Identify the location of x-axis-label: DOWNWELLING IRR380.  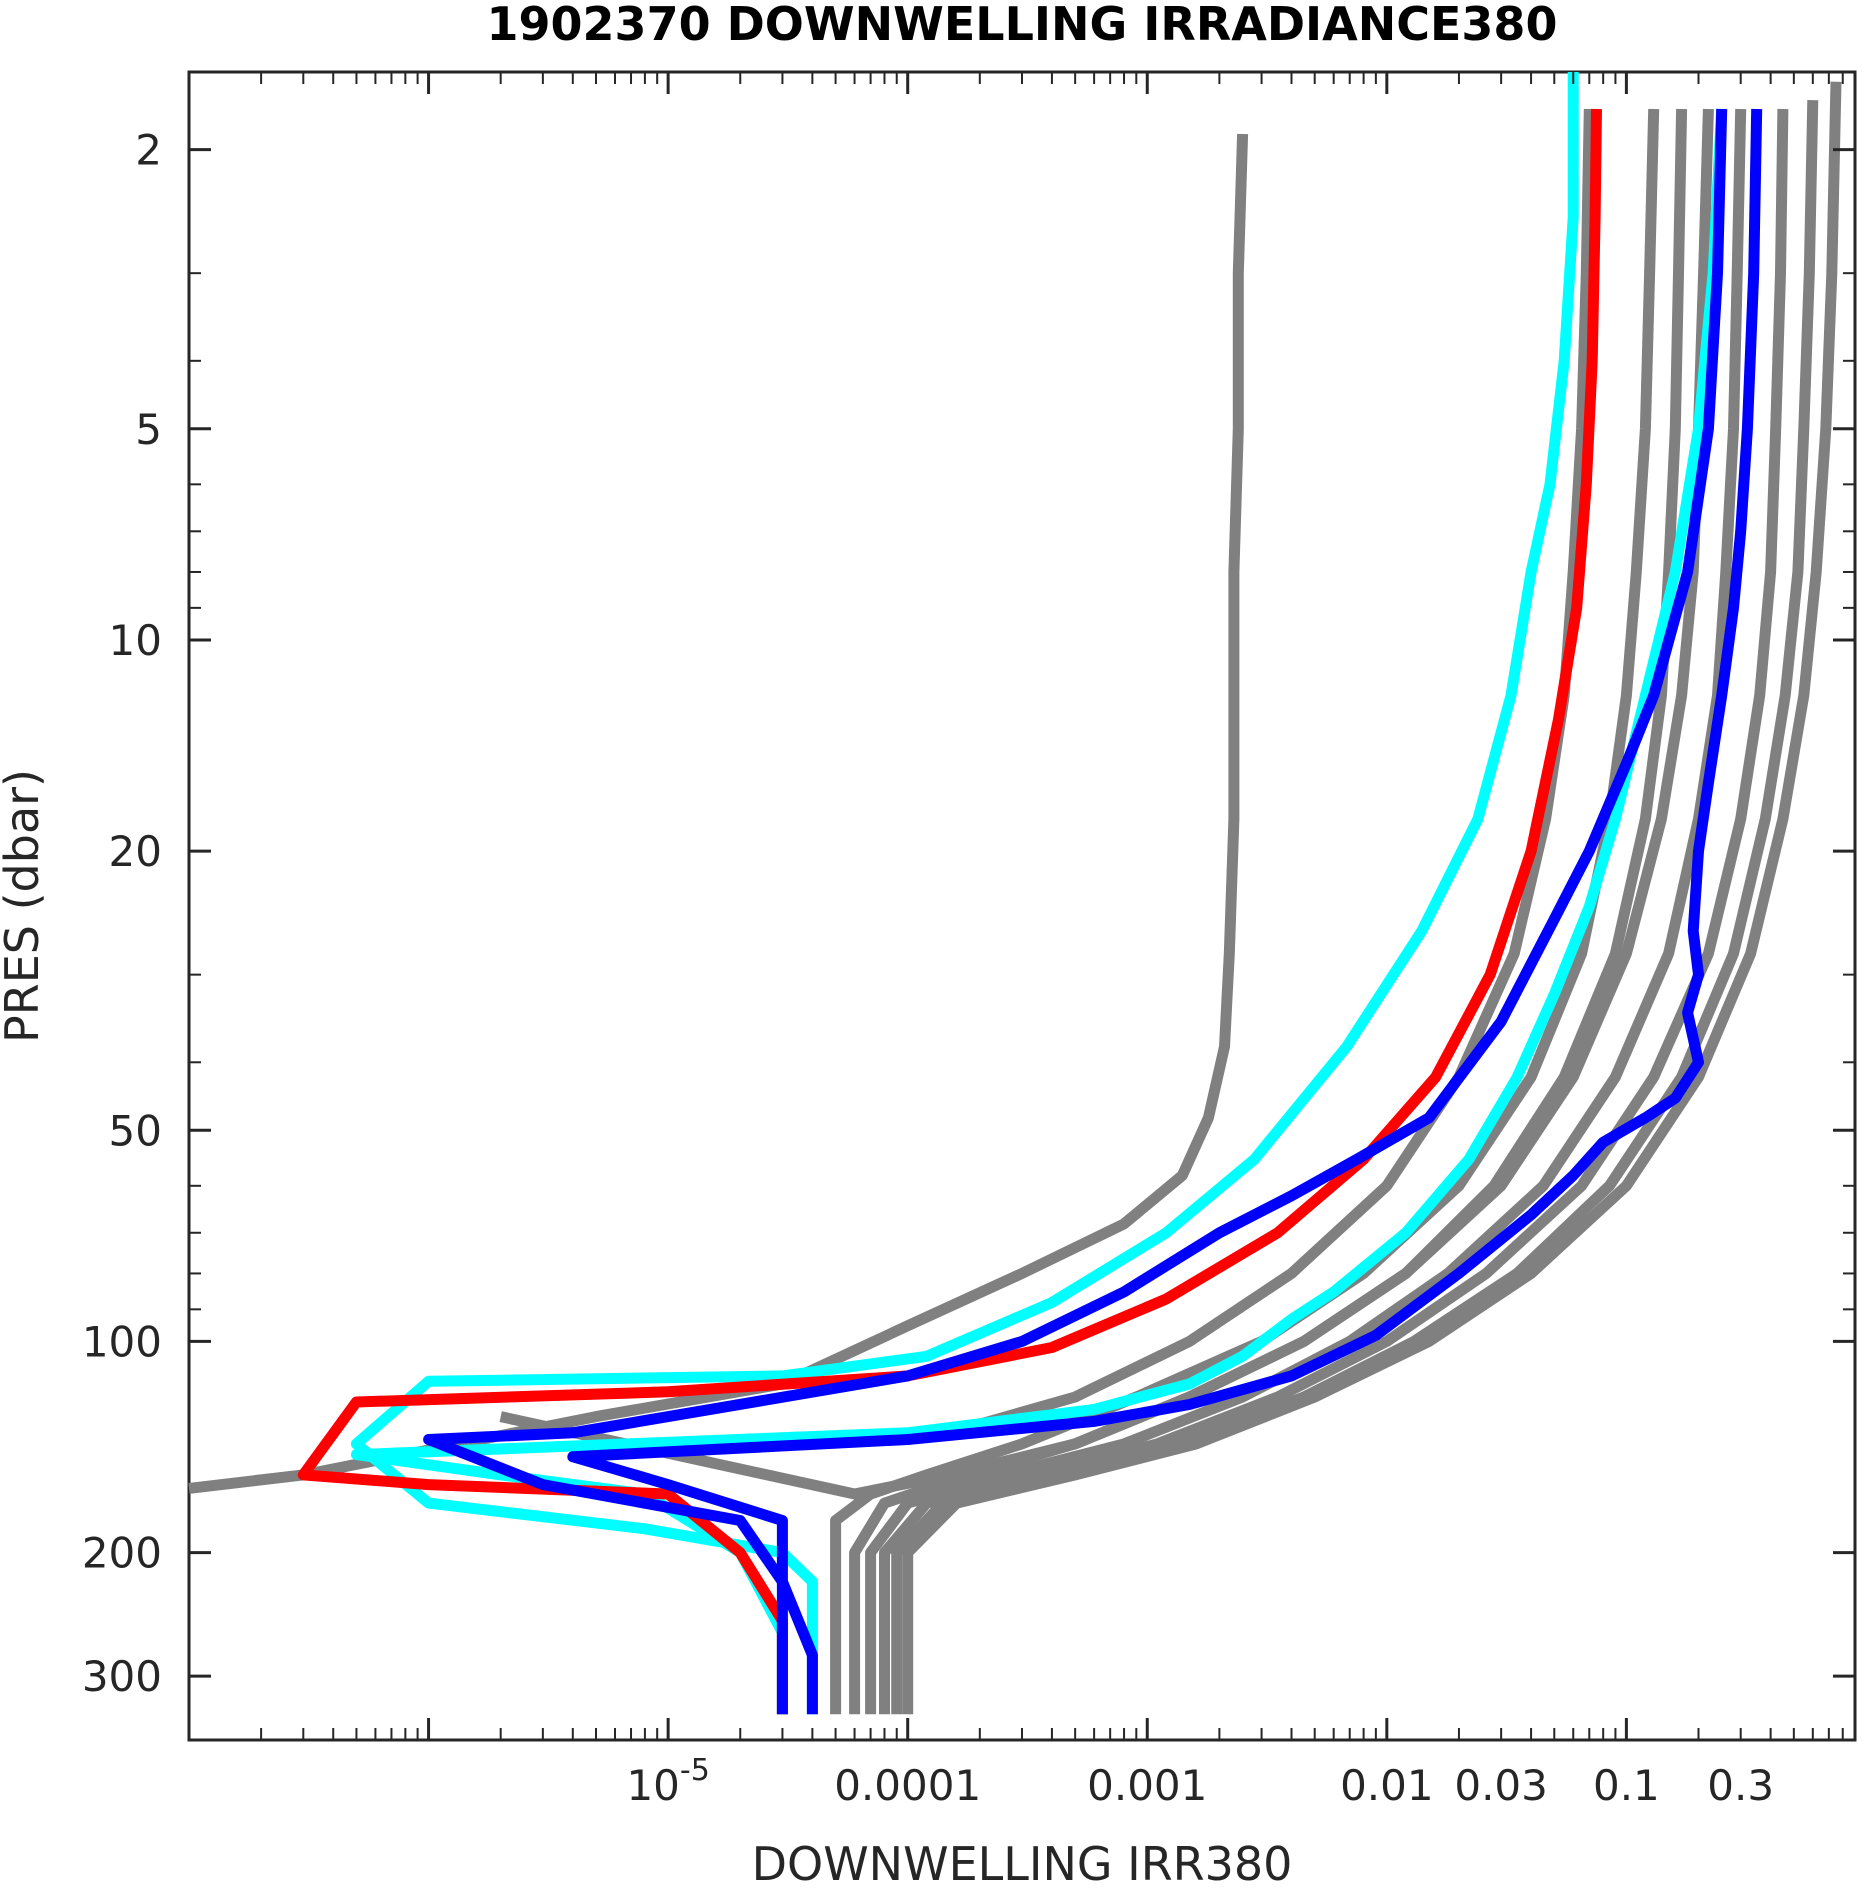
(1022, 1864).